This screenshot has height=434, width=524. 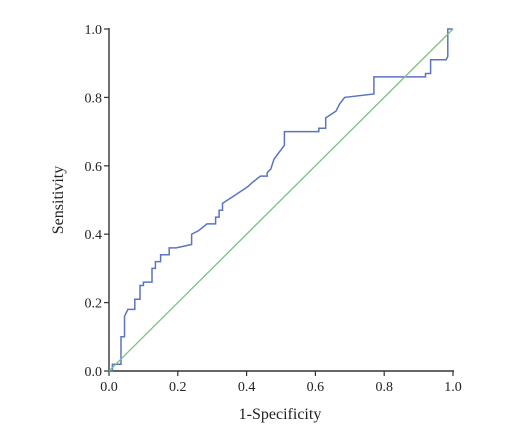 What do you see at coordinates (453, 387) in the screenshot?
I see `x-tick-label: 1.0` at bounding box center [453, 387].